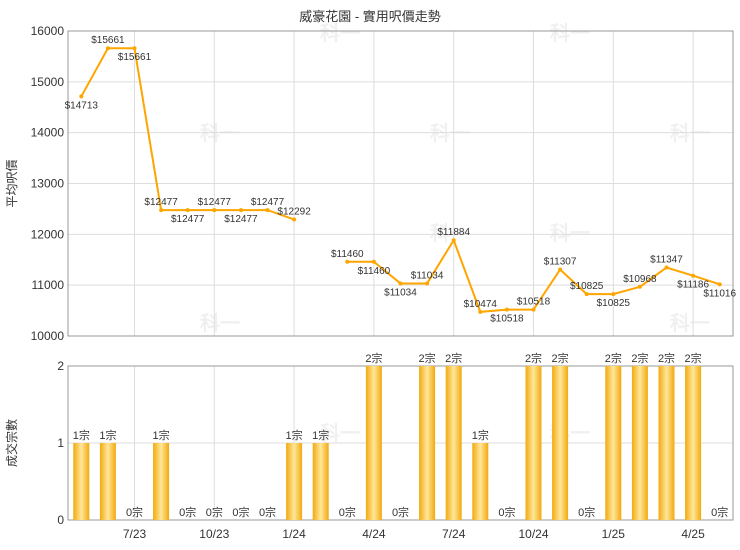  What do you see at coordinates (214, 534) in the screenshot?
I see `count-x-tick-label: 10/23` at bounding box center [214, 534].